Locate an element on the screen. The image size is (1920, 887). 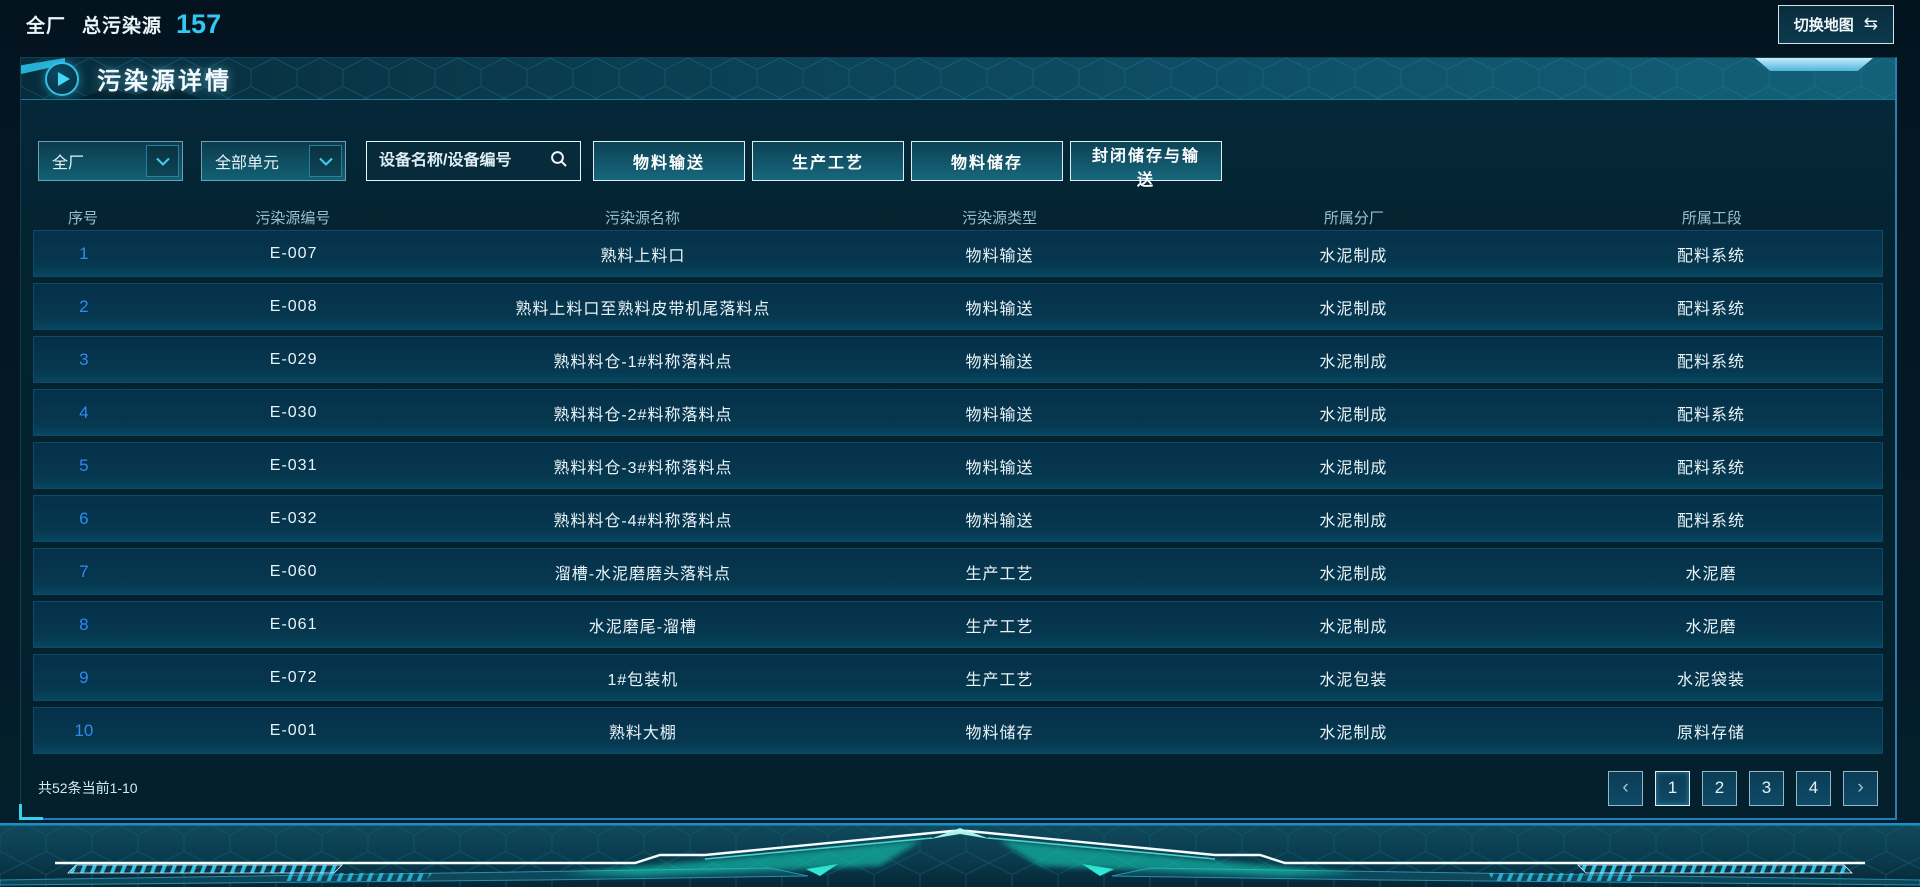
page-number-button: 3 is located at coordinates (1766, 788).